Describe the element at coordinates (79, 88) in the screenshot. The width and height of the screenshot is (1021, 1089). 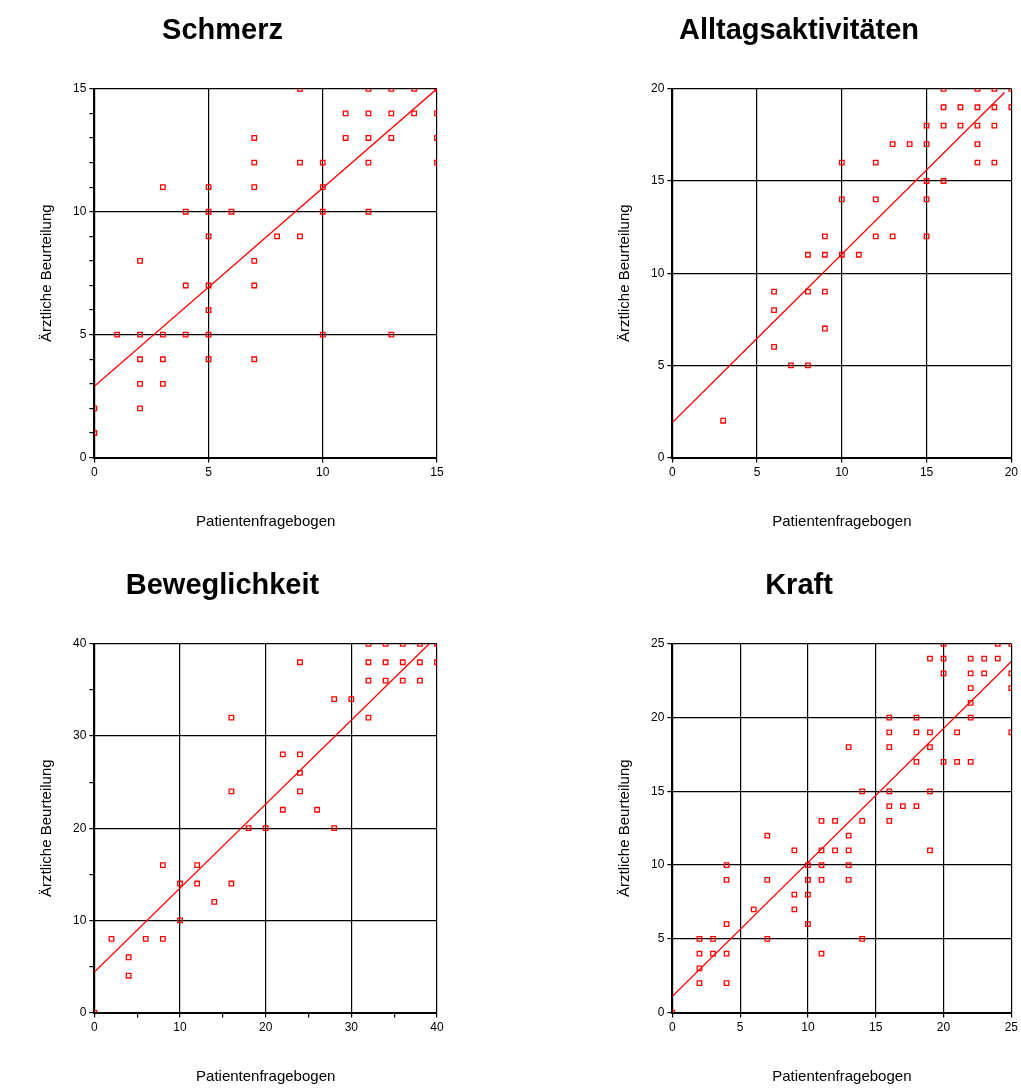
I see `y-tick-label: 15` at that location.